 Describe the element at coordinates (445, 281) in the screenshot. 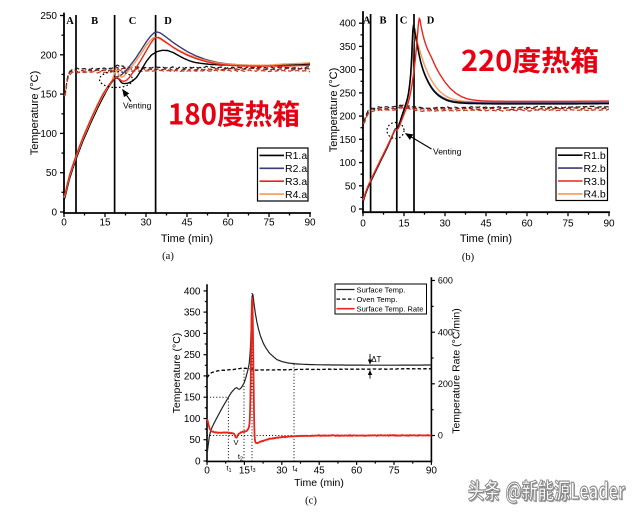

I see `svg-text: 600` at that location.